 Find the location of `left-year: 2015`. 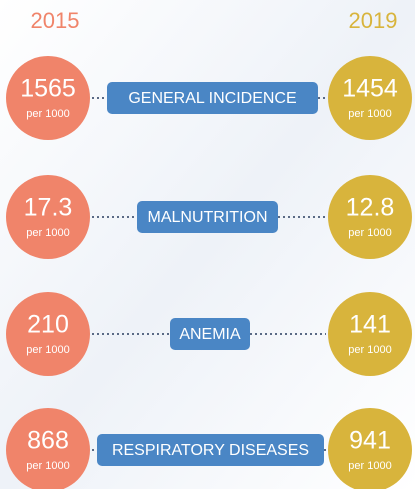

left-year: 2015 is located at coordinates (55, 20).